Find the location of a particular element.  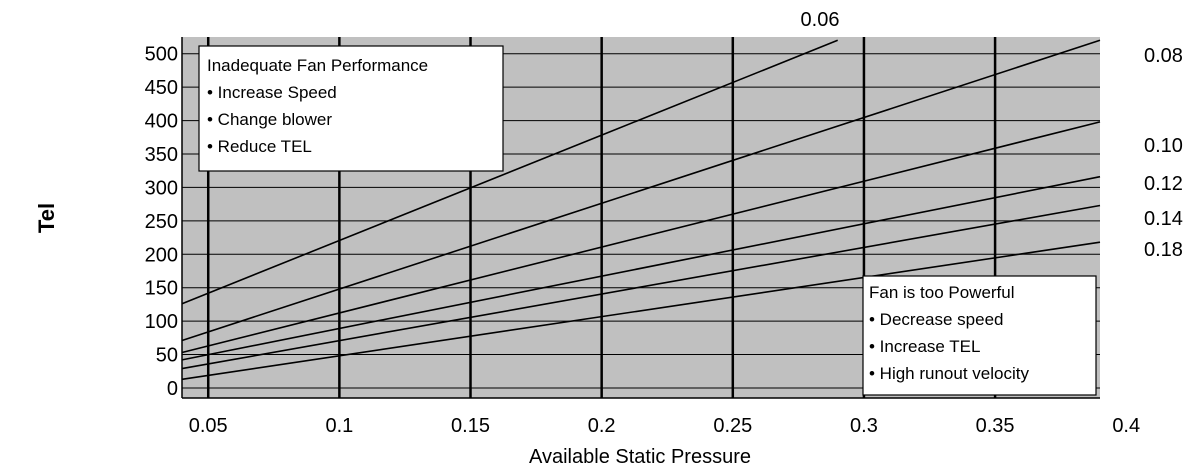

y-tick-label: 500 is located at coordinates (161, 55).